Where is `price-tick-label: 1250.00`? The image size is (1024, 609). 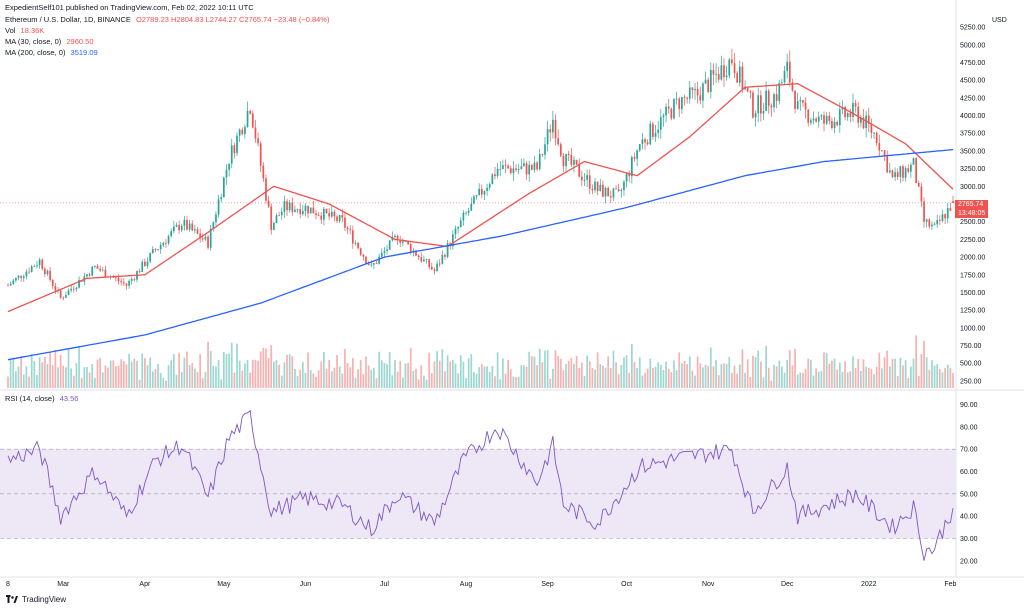
price-tick-label: 1250.00 is located at coordinates (972, 311).